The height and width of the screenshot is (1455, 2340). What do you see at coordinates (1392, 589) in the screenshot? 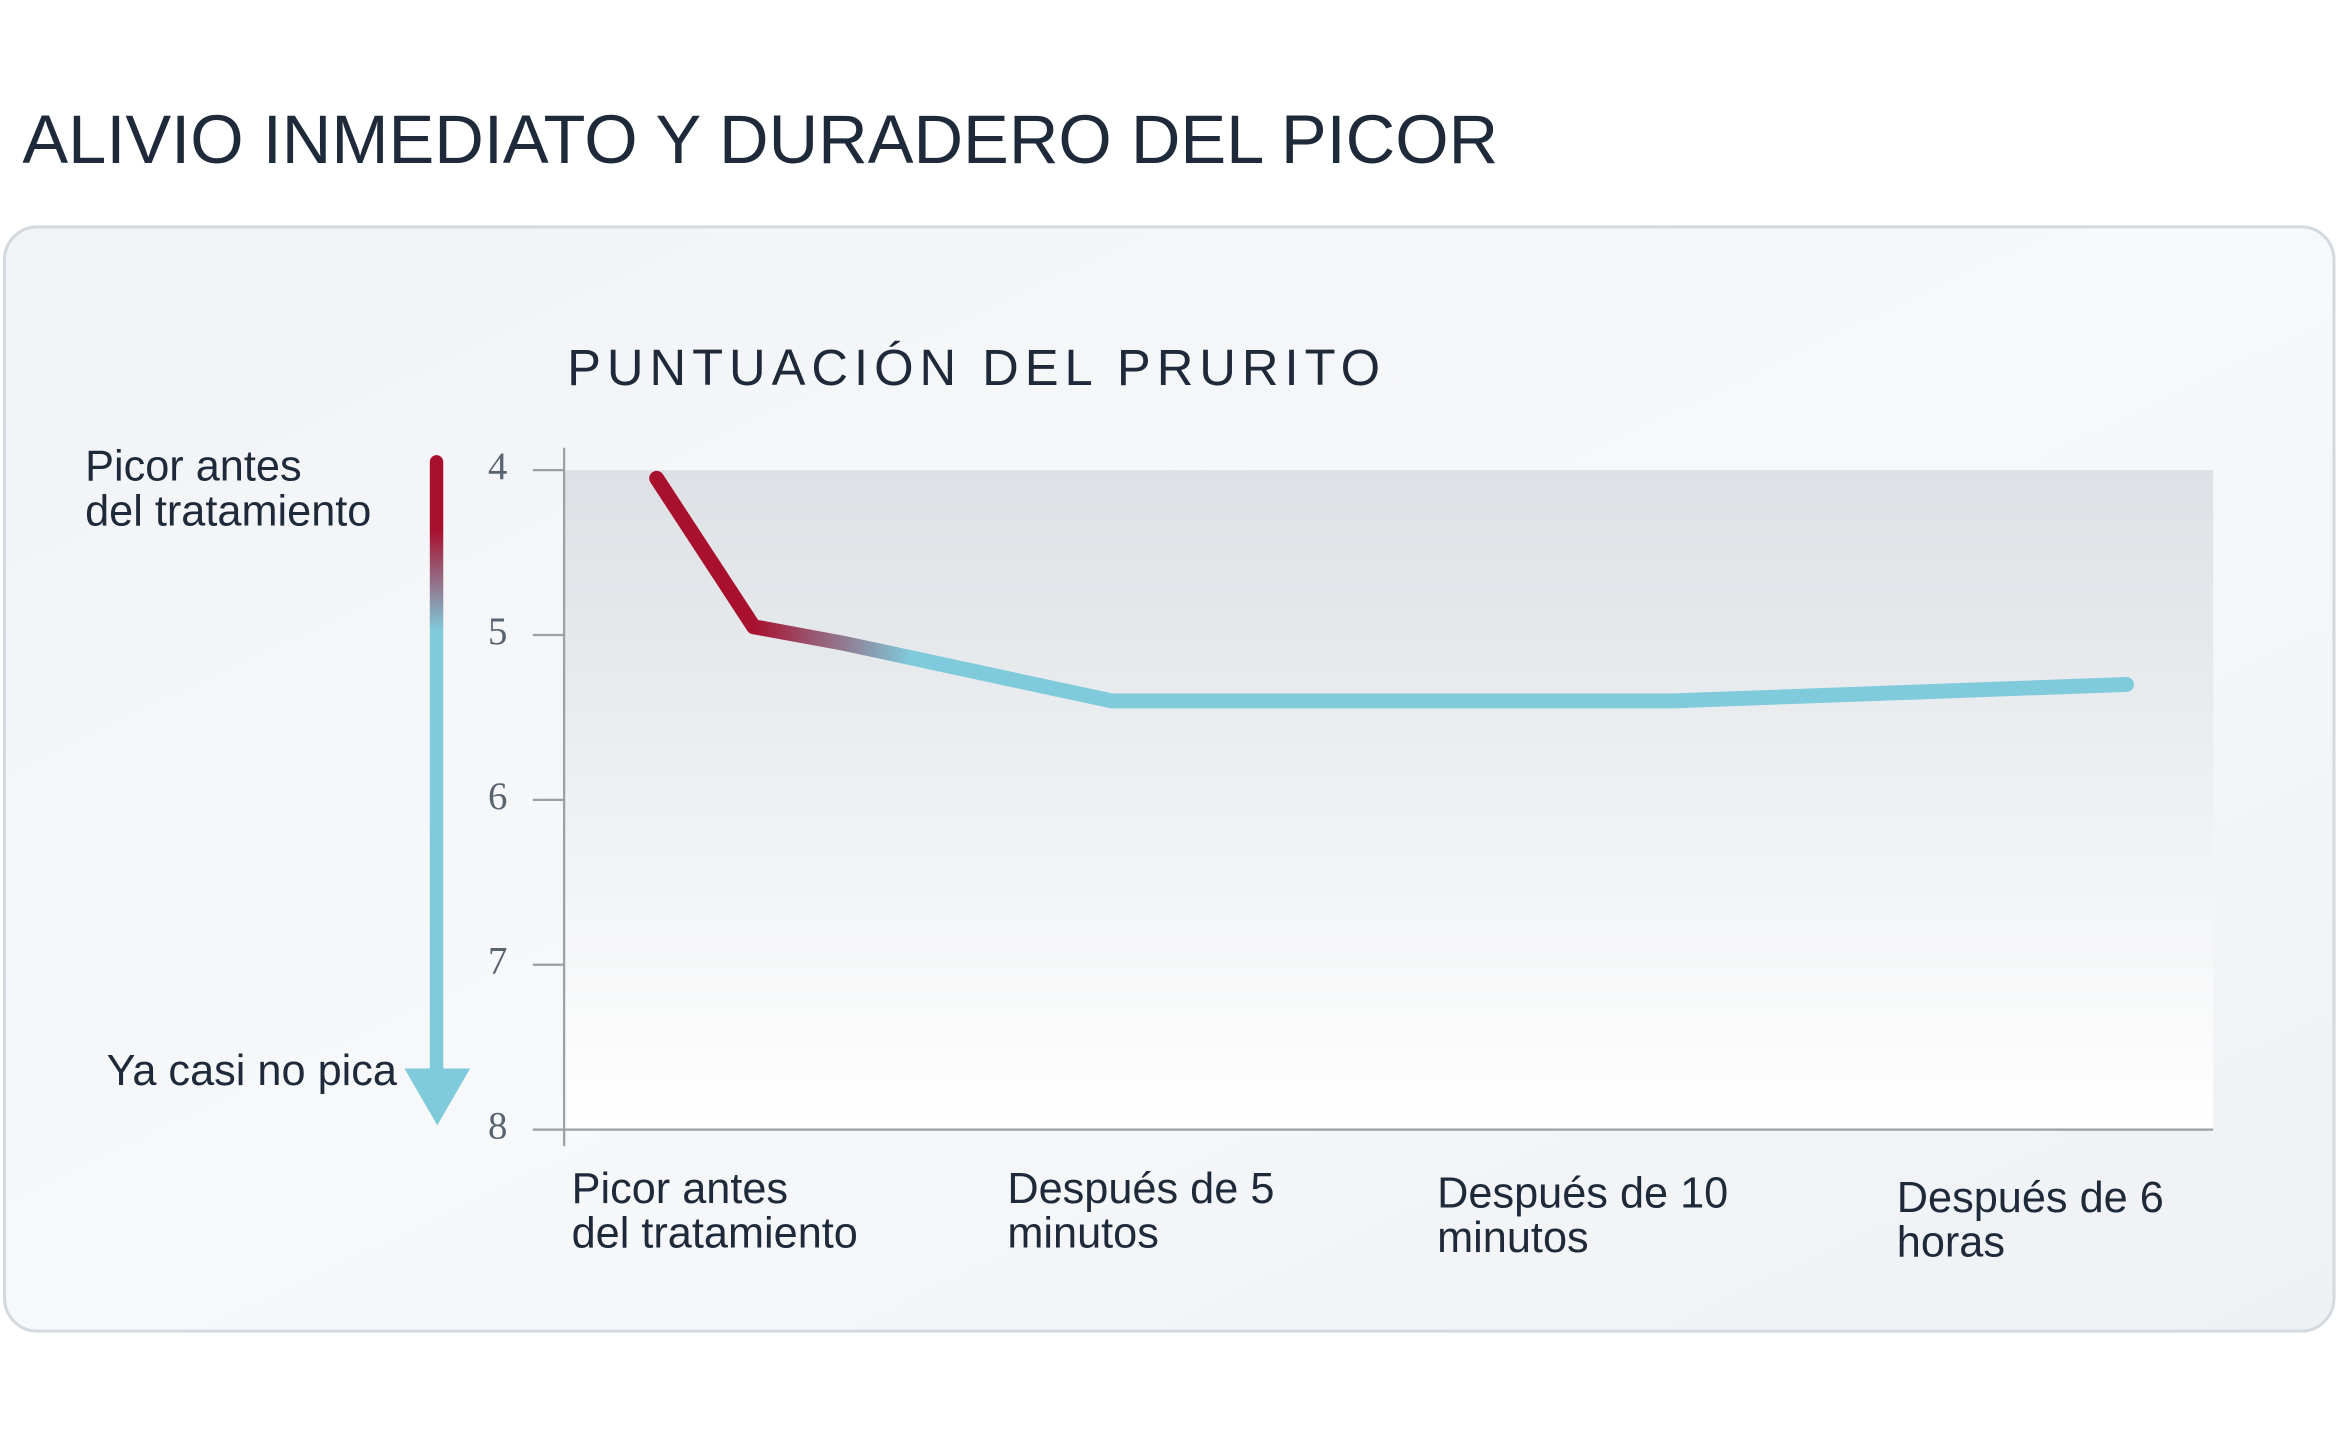
I see `series-line` at bounding box center [1392, 589].